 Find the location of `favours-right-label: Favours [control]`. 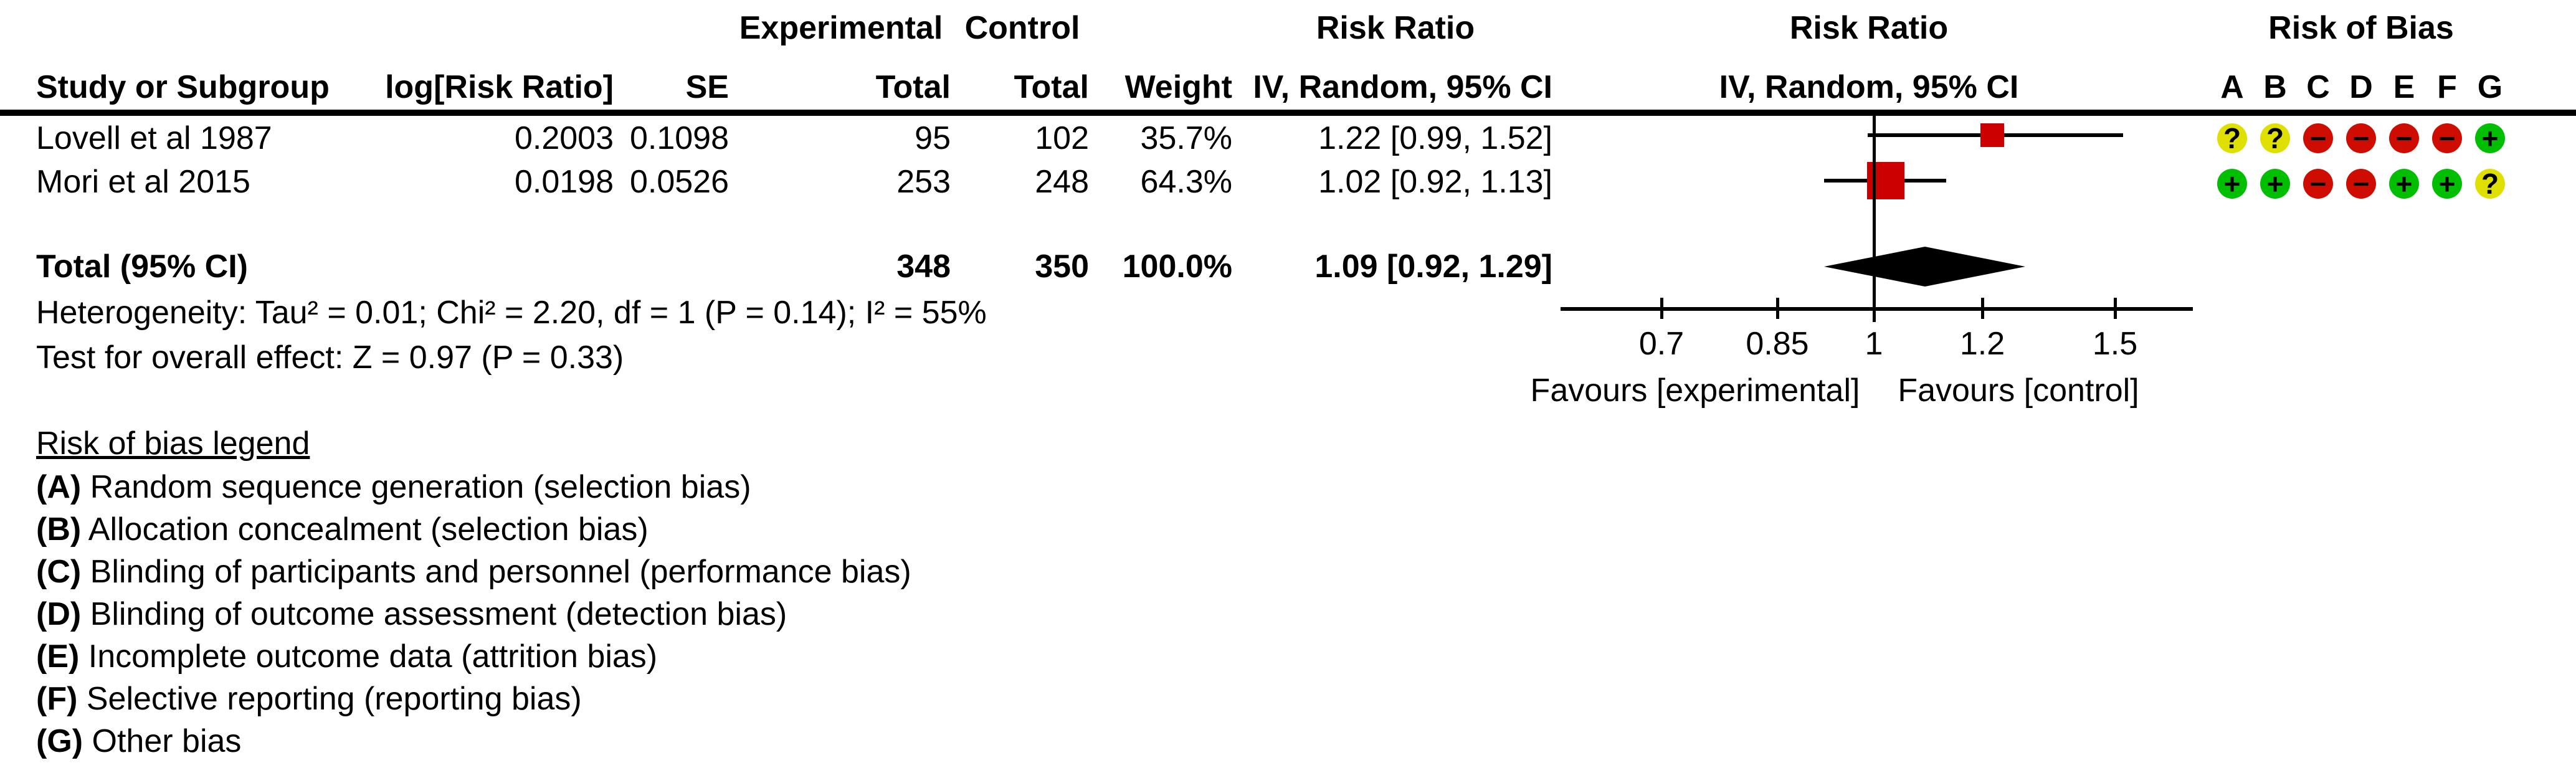

favours-right-label: Favours [control] is located at coordinates (2019, 391).